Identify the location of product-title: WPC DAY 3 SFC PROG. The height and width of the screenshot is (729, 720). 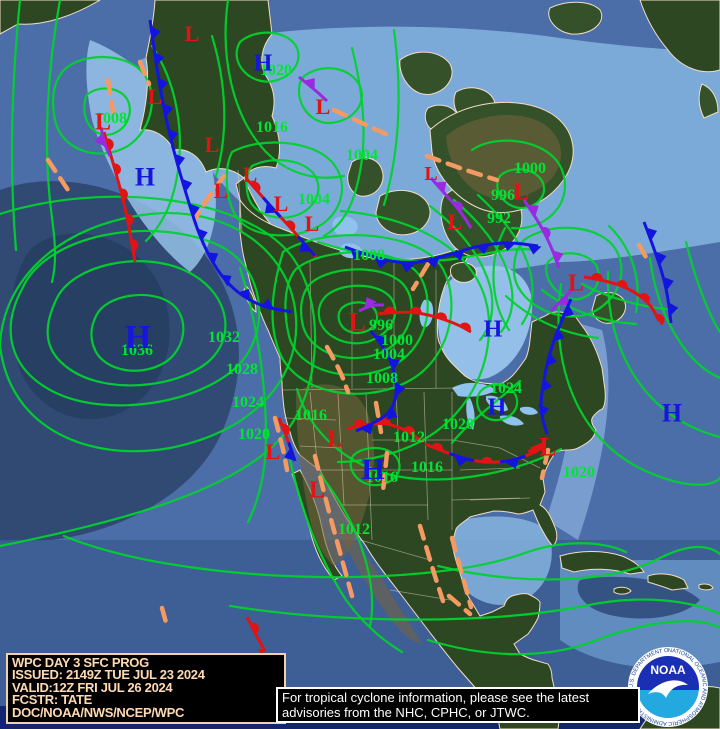
(80, 662).